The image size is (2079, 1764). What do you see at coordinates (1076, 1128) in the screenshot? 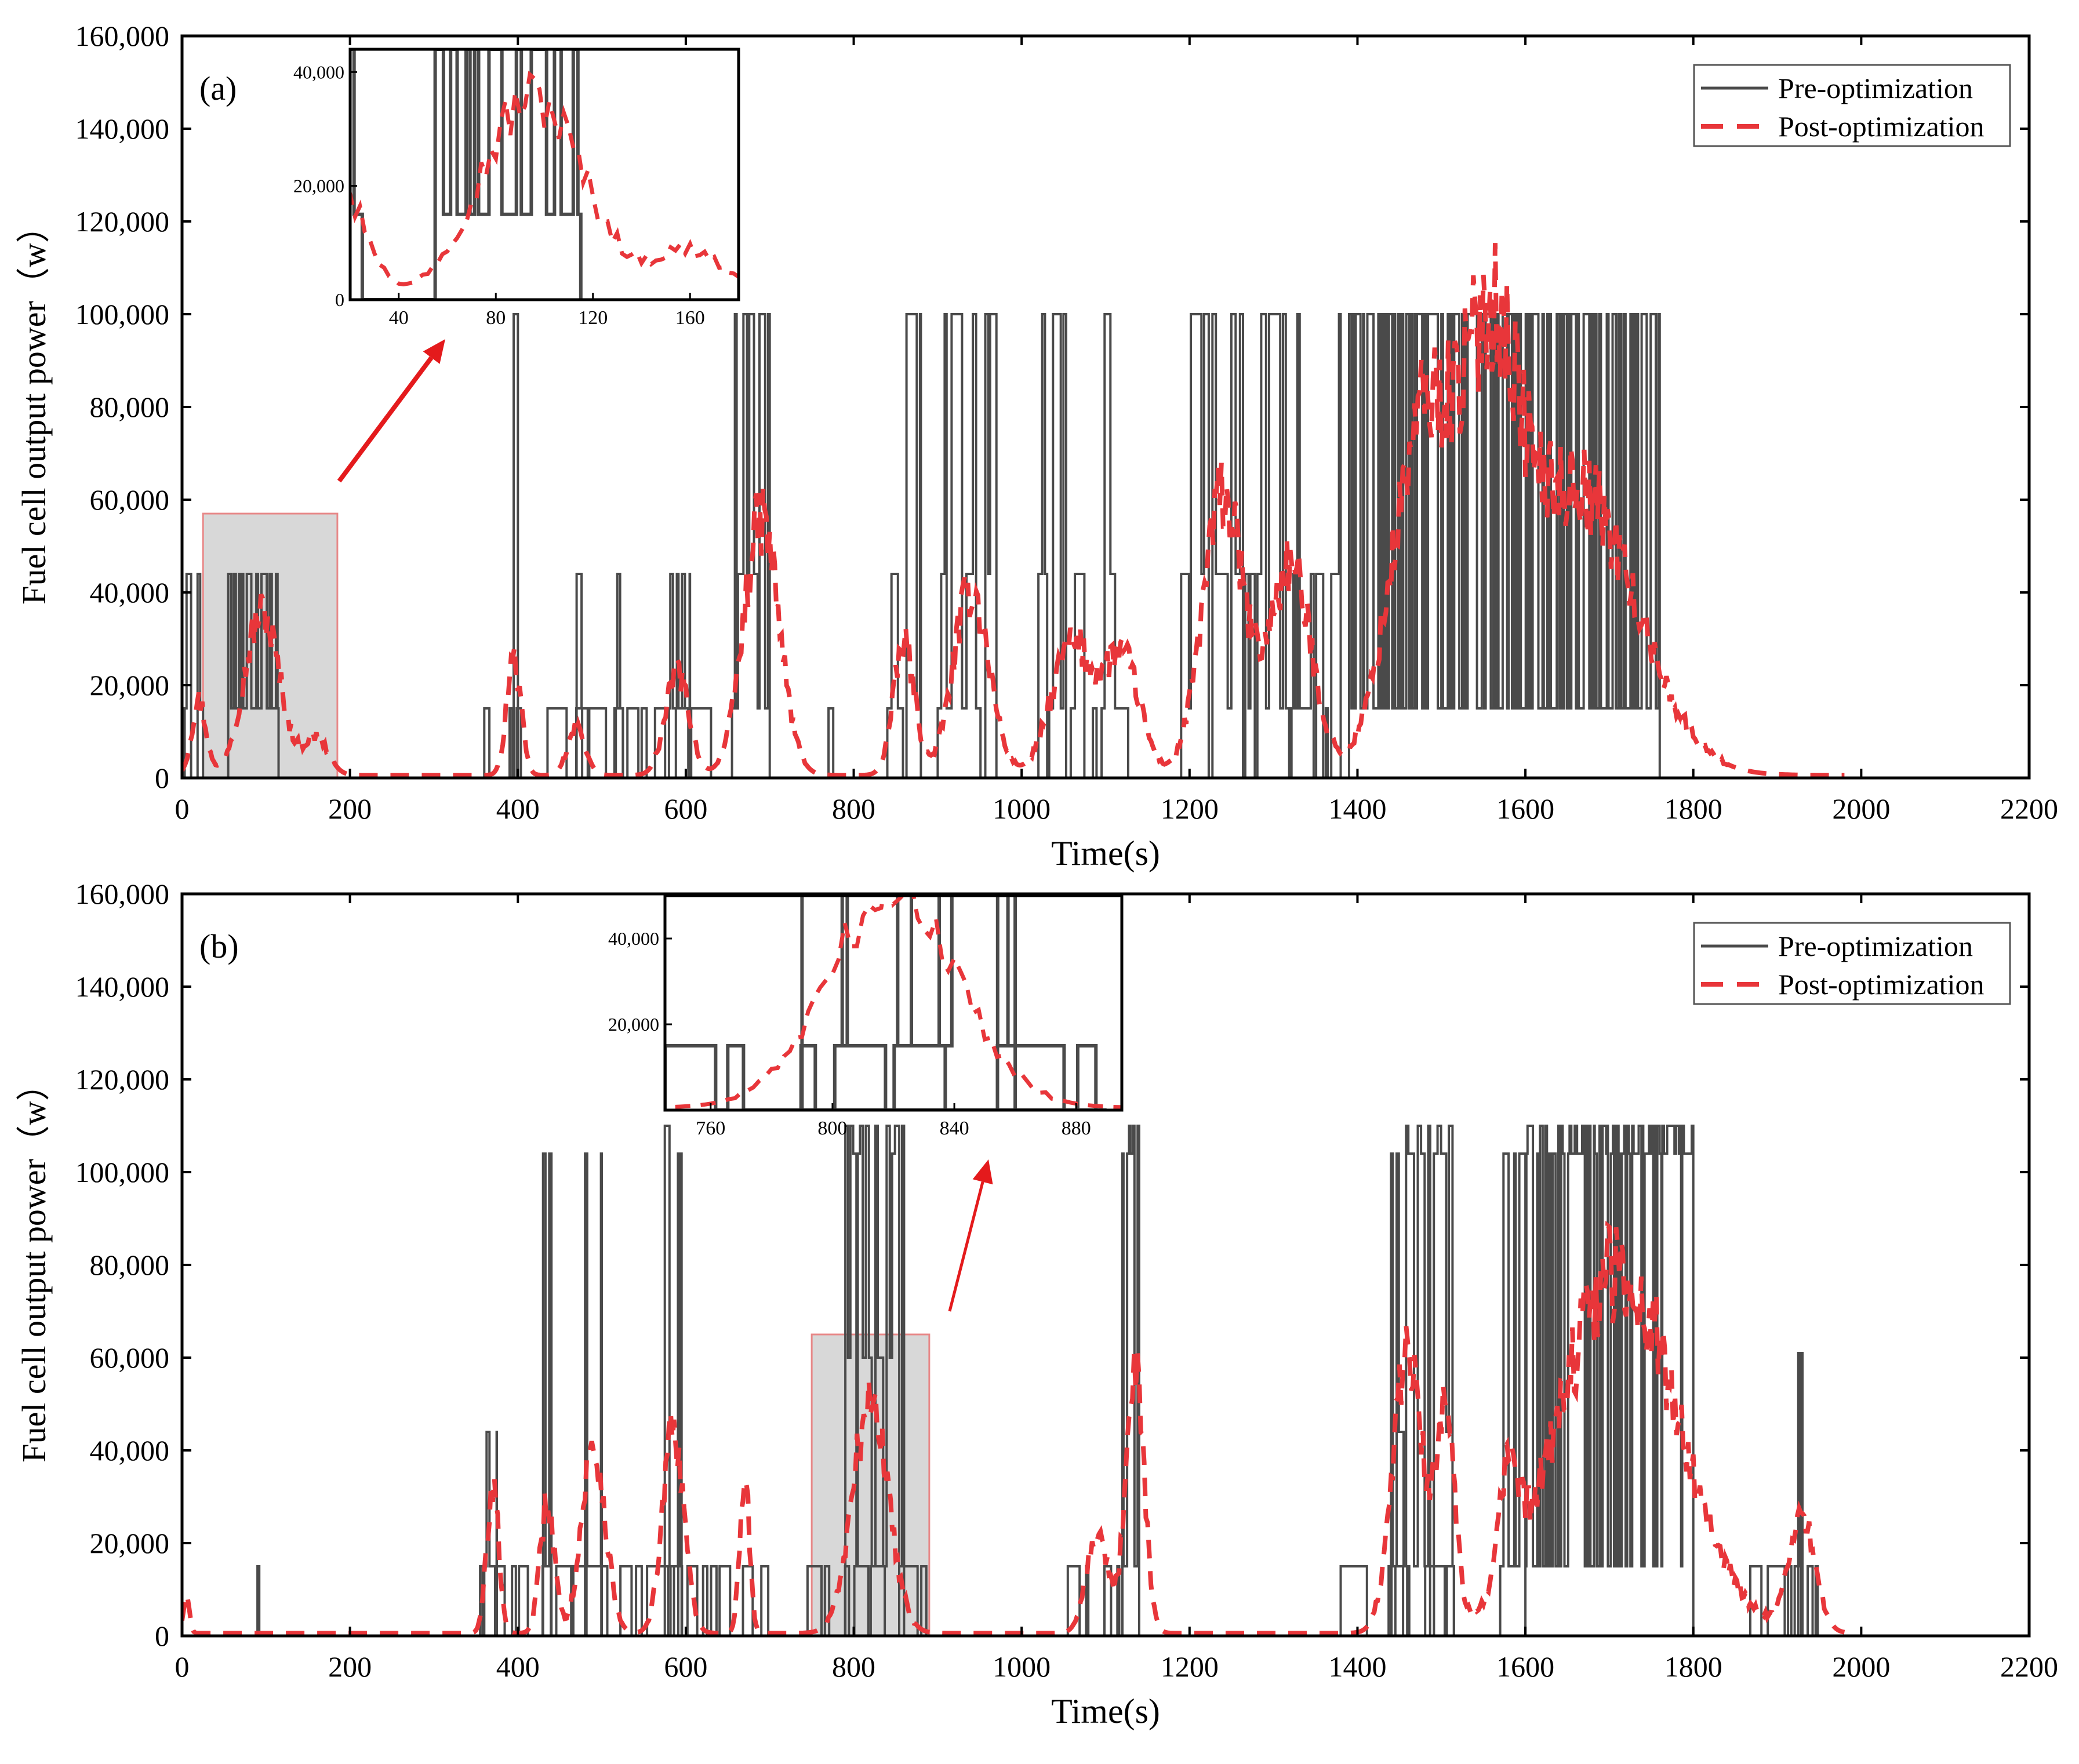
I see `inset-x-tick-label: 880` at bounding box center [1076, 1128].